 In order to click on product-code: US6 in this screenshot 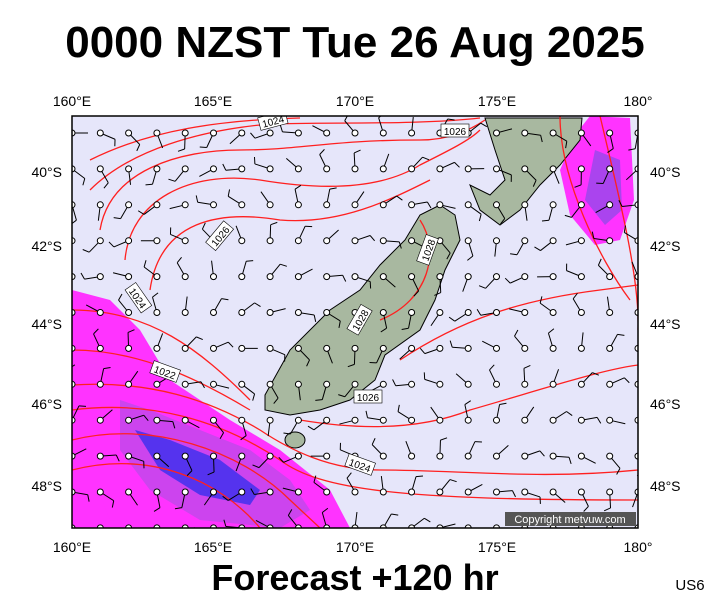, I will do `click(689, 585)`.